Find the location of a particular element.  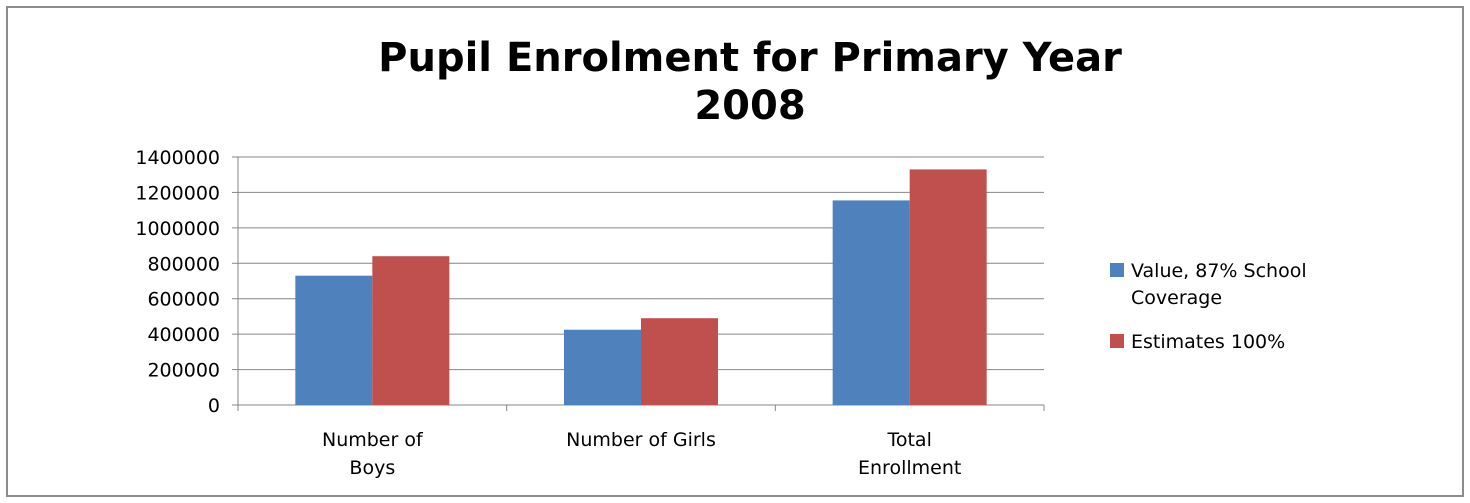

category-label-3-line-2: Enrollment is located at coordinates (909, 468).